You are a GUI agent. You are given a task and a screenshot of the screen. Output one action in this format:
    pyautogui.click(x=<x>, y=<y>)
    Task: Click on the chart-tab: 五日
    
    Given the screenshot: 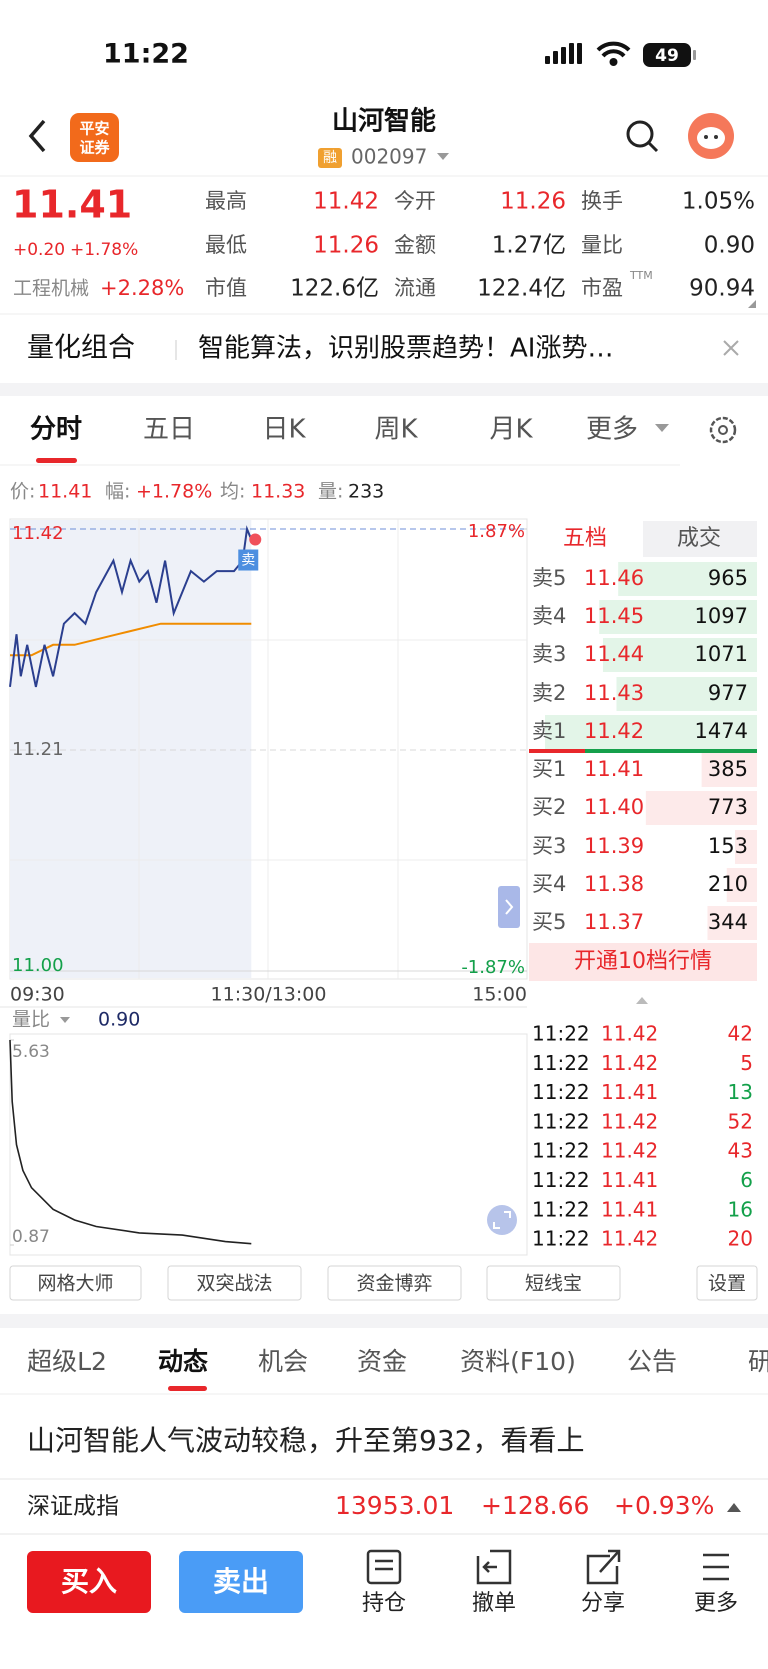 What is the action you would take?
    pyautogui.click(x=169, y=430)
    